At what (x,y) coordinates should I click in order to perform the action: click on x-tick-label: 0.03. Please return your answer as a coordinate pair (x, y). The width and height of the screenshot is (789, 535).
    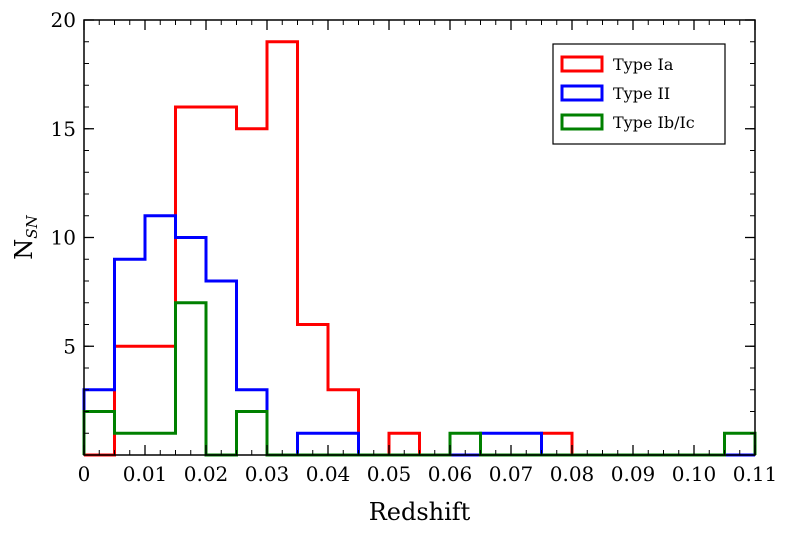
    Looking at the image, I should click on (267, 474).